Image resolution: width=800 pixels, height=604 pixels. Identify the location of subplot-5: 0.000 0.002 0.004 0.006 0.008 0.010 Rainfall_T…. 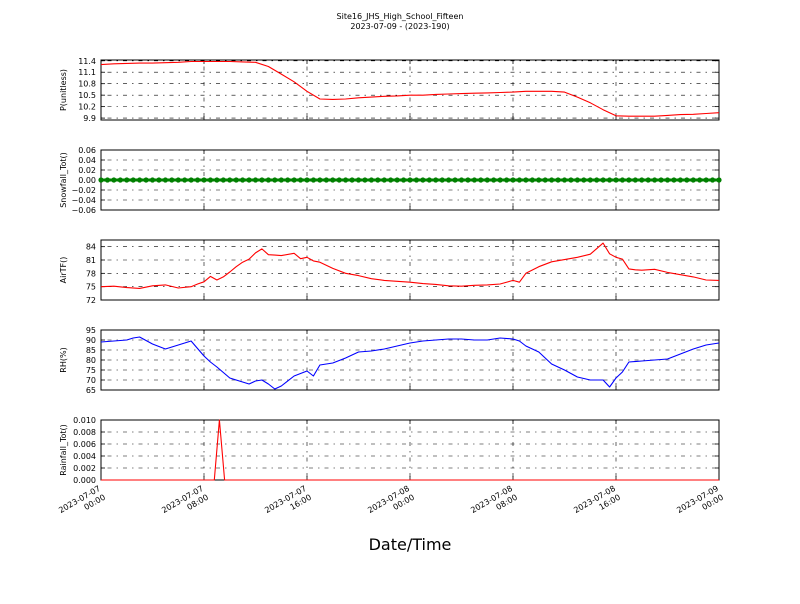
(389, 450).